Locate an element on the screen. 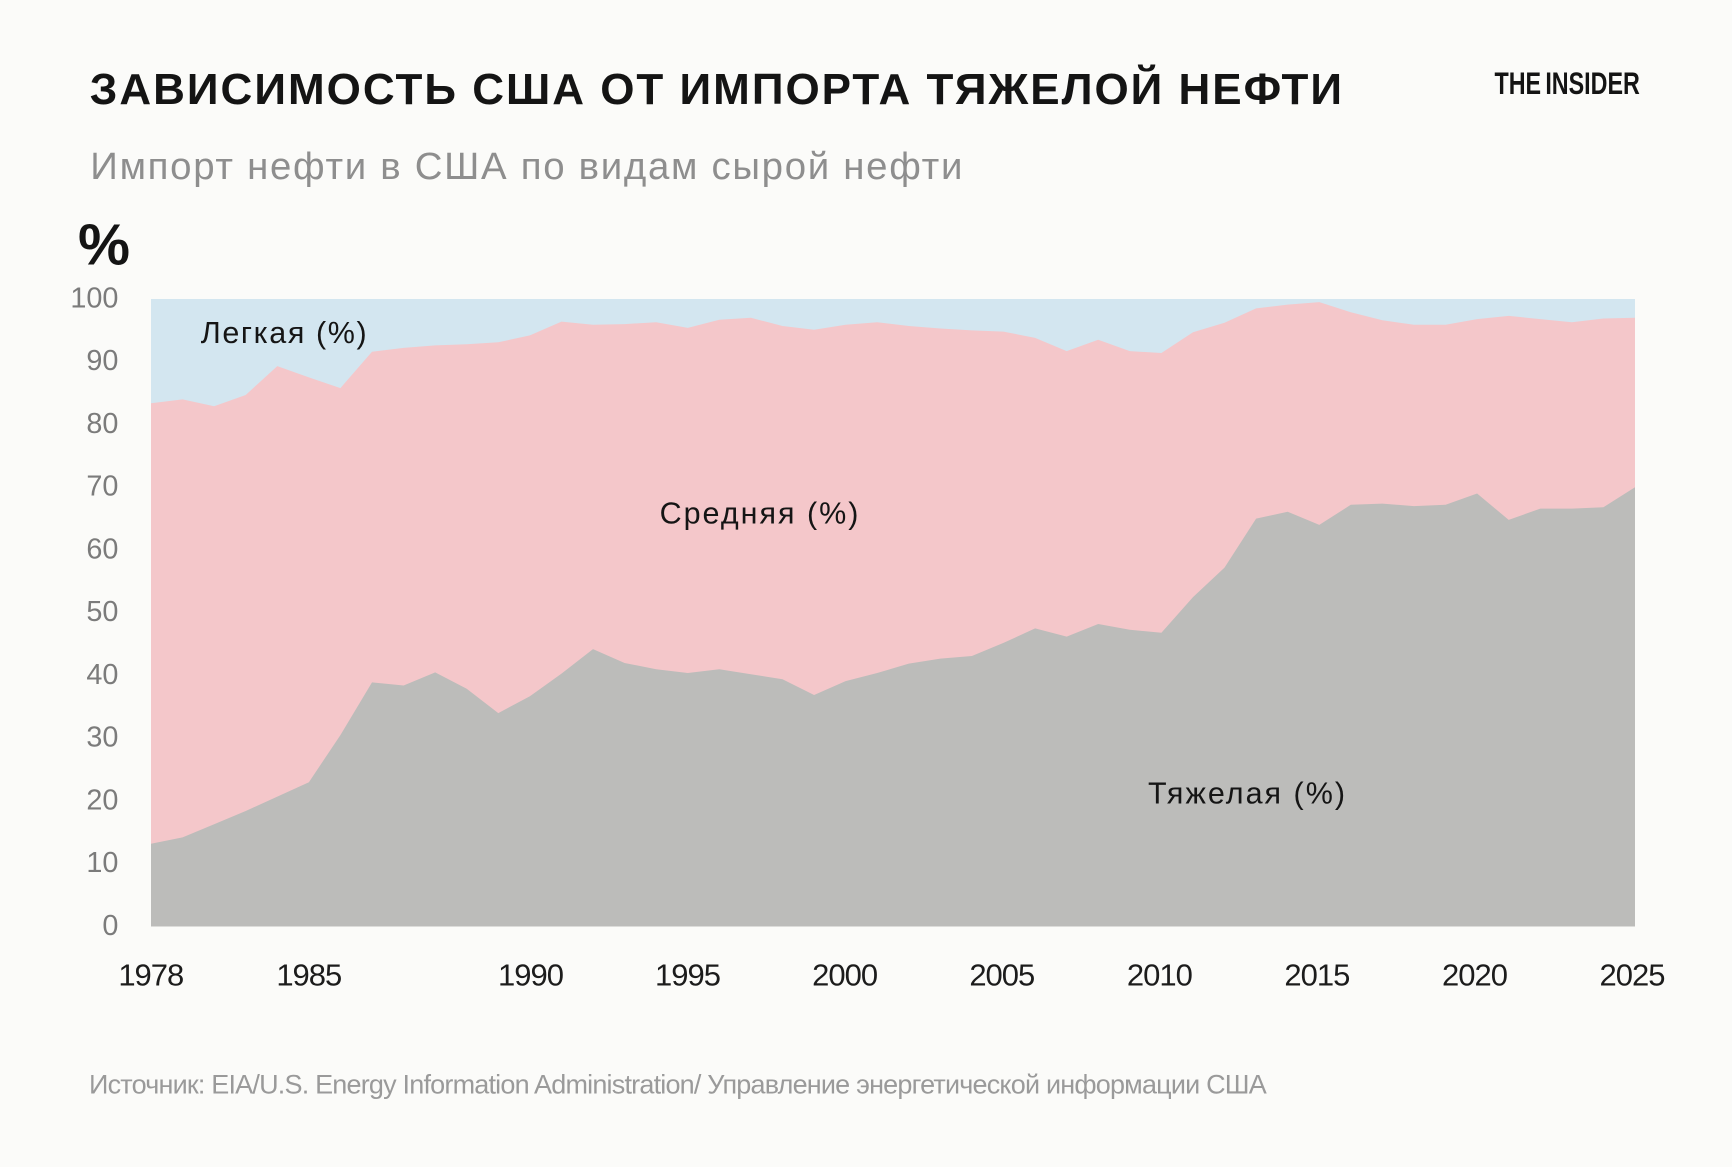 The width and height of the screenshot is (1732, 1167). svg-text: THE INSIDER is located at coordinates (1567, 83).